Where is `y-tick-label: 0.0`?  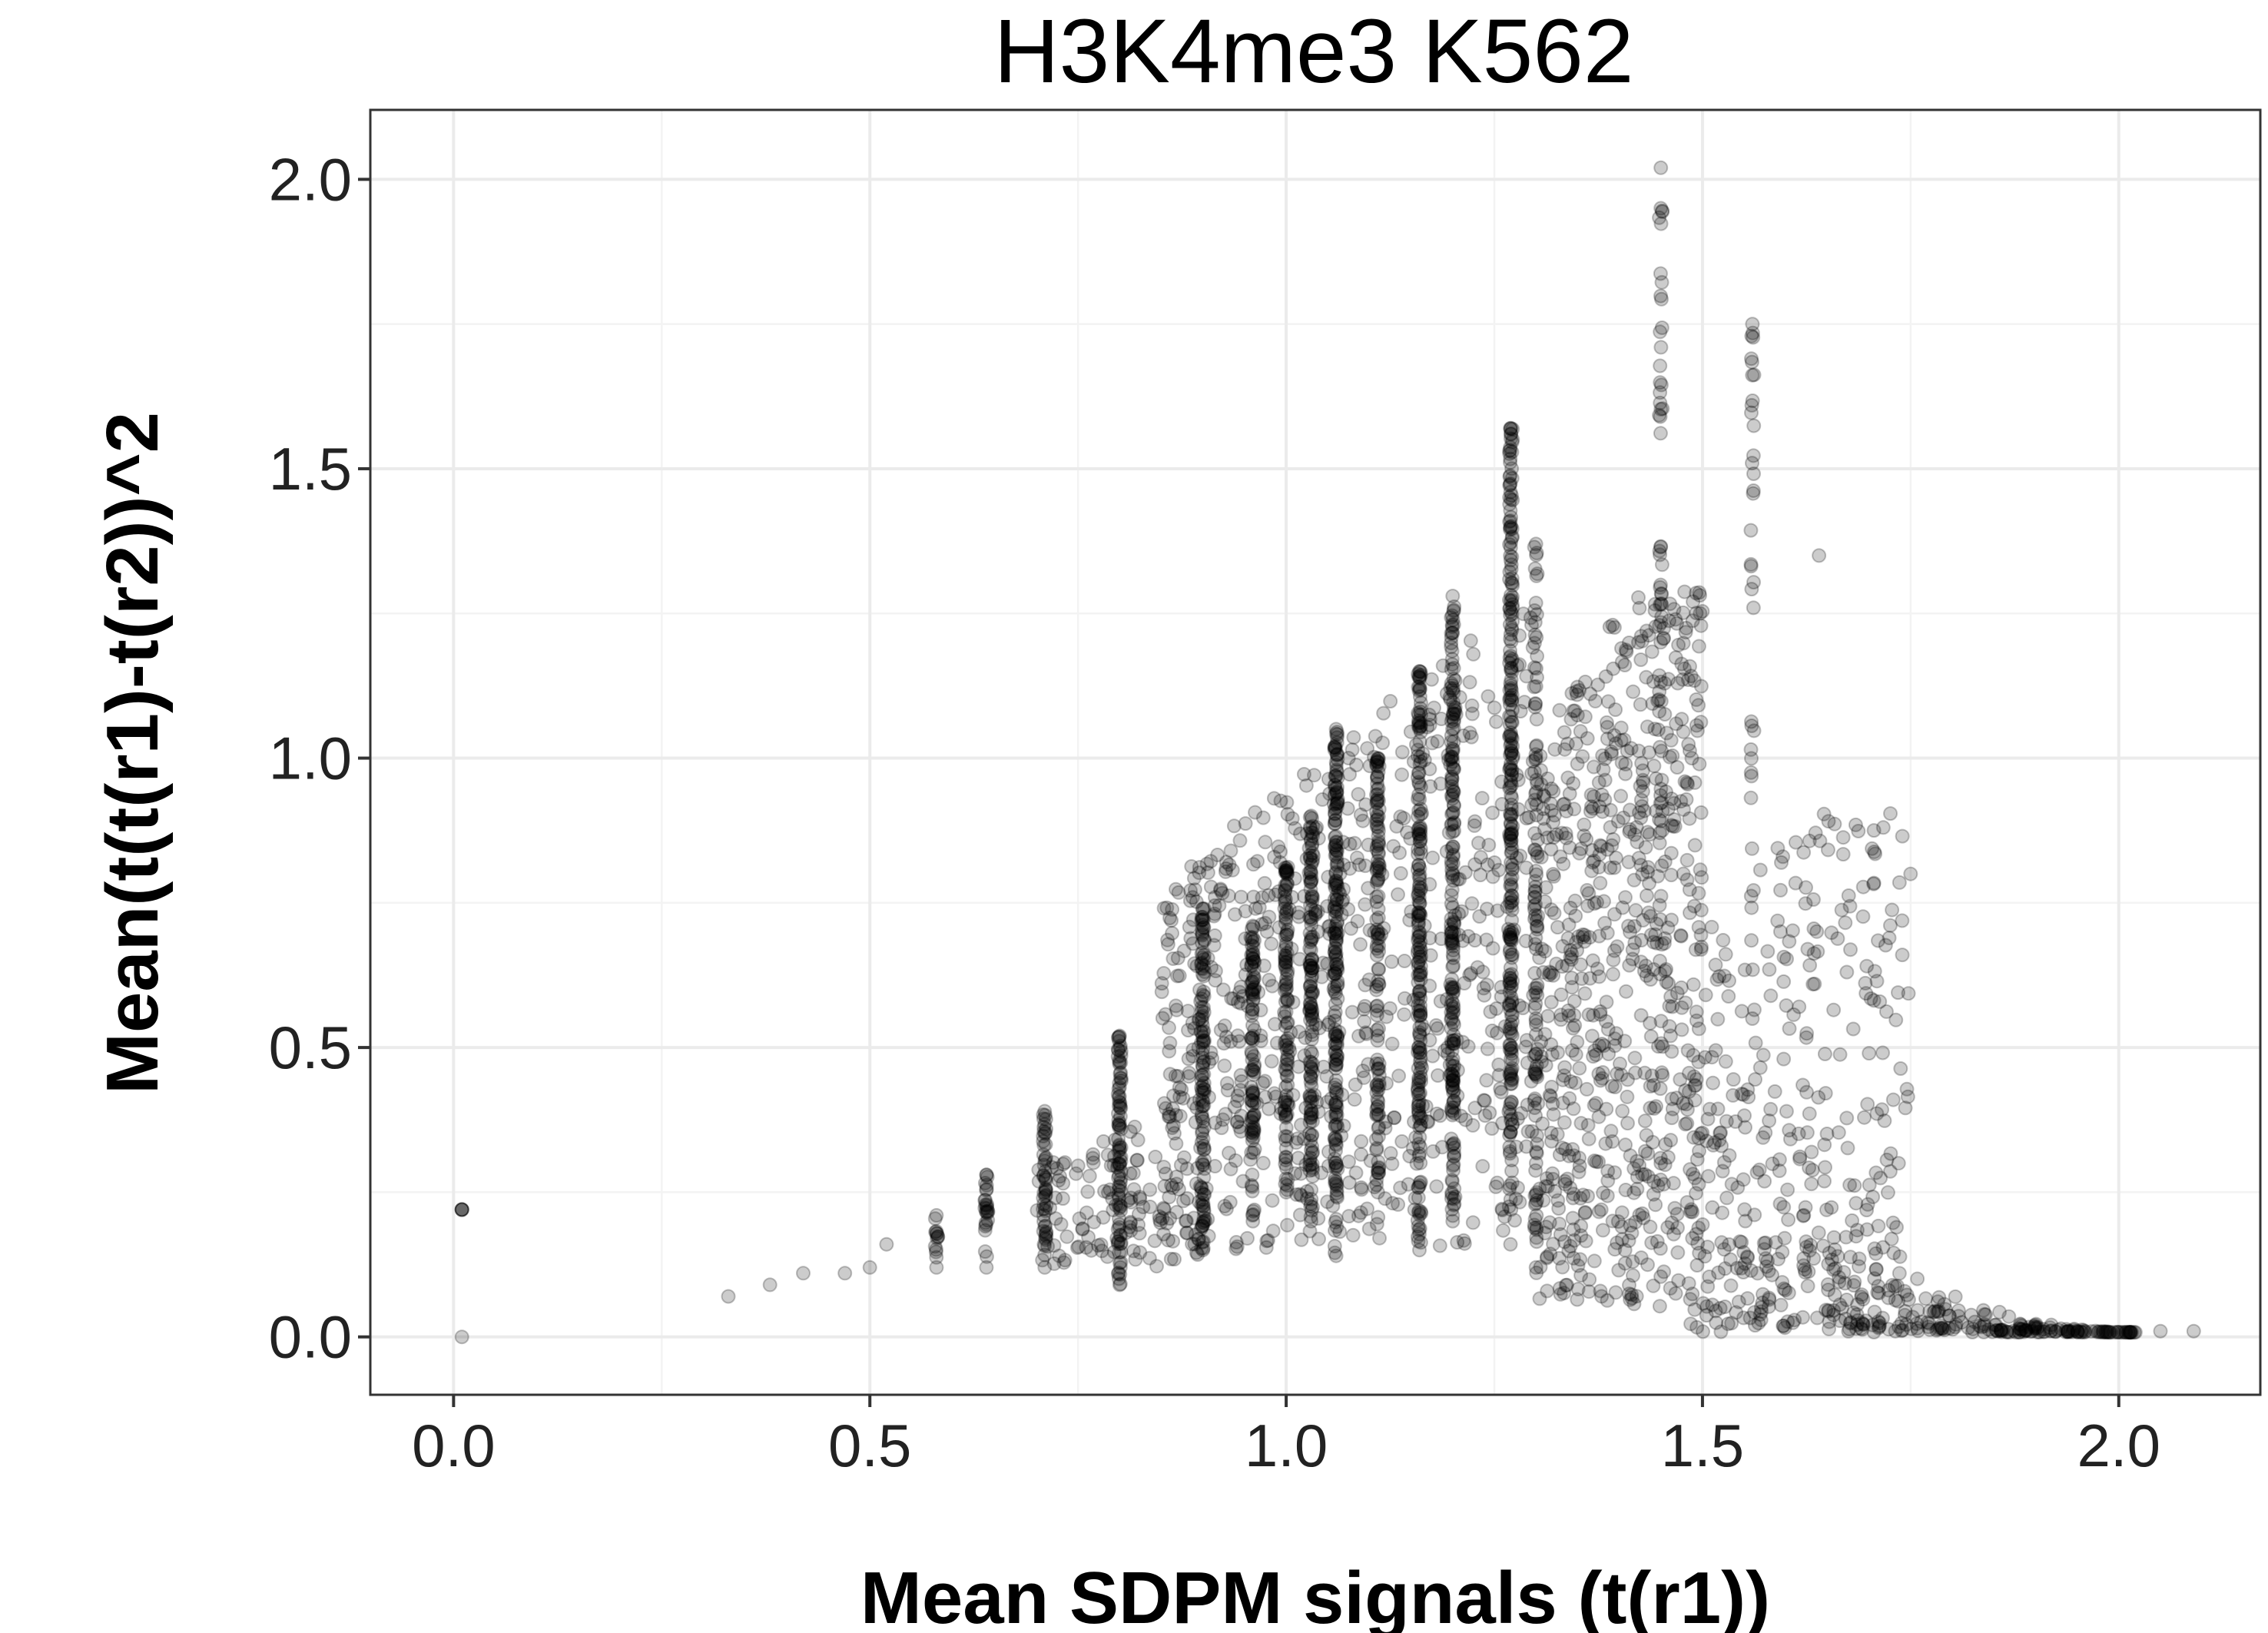 y-tick-label: 0.0 is located at coordinates (310, 1337).